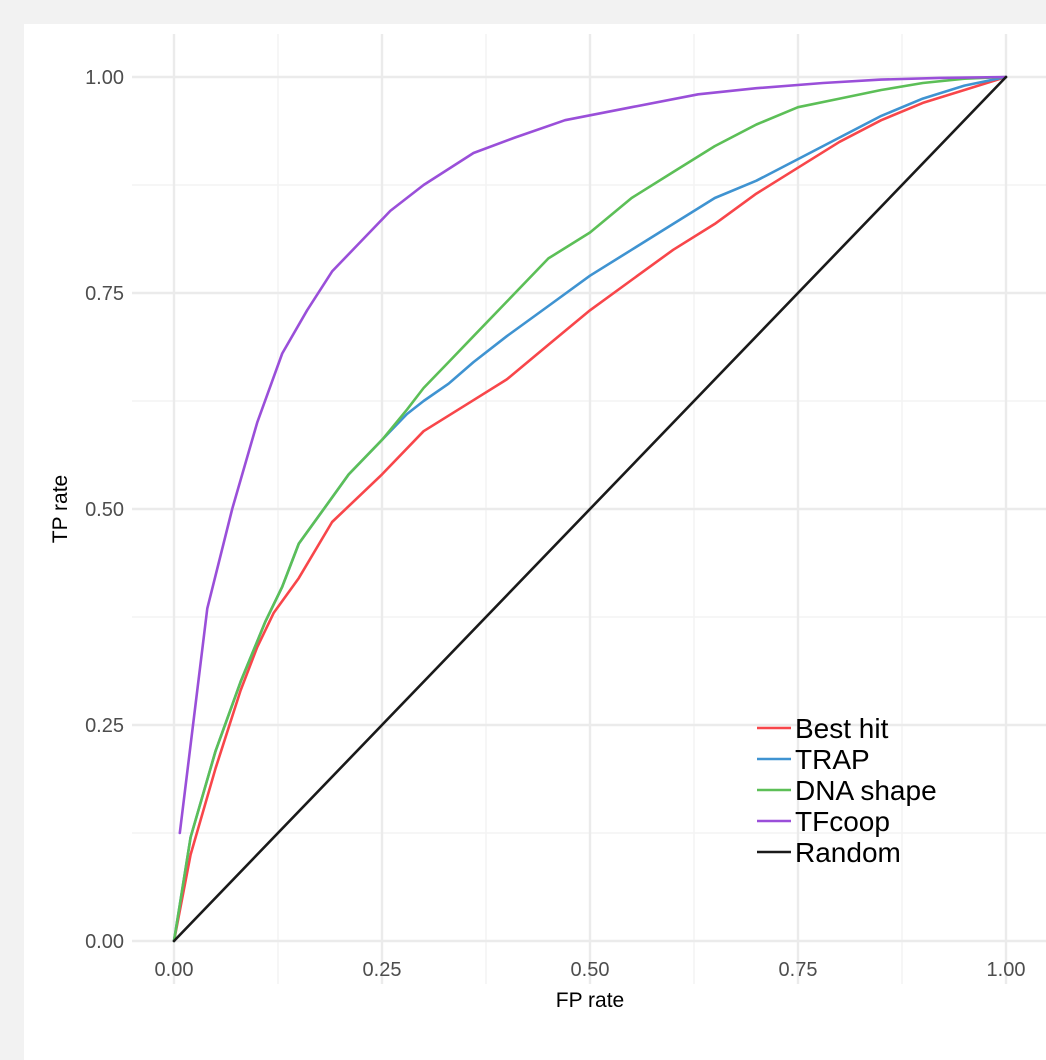  I want to click on y-tick-label-3: 0.75, so click(104, 294).